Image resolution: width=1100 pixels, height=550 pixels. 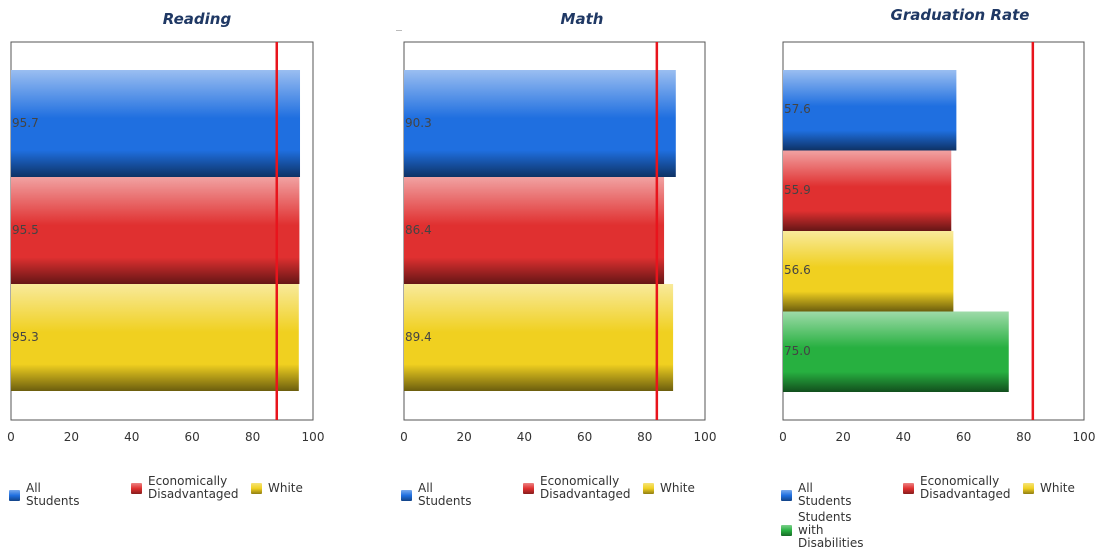 I want to click on legend-item-students-with-disabilities: Students with Disabilities, so click(x=822, y=530).